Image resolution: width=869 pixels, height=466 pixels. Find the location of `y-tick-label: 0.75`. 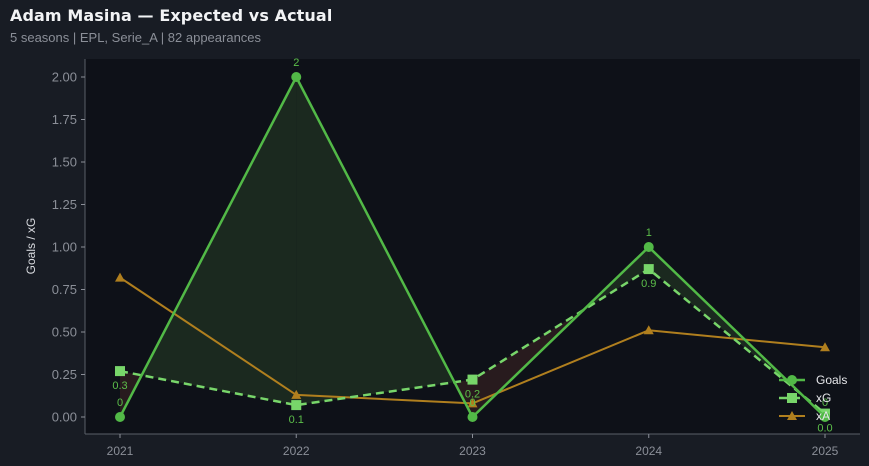

y-tick-label: 0.75 is located at coordinates (64, 289).